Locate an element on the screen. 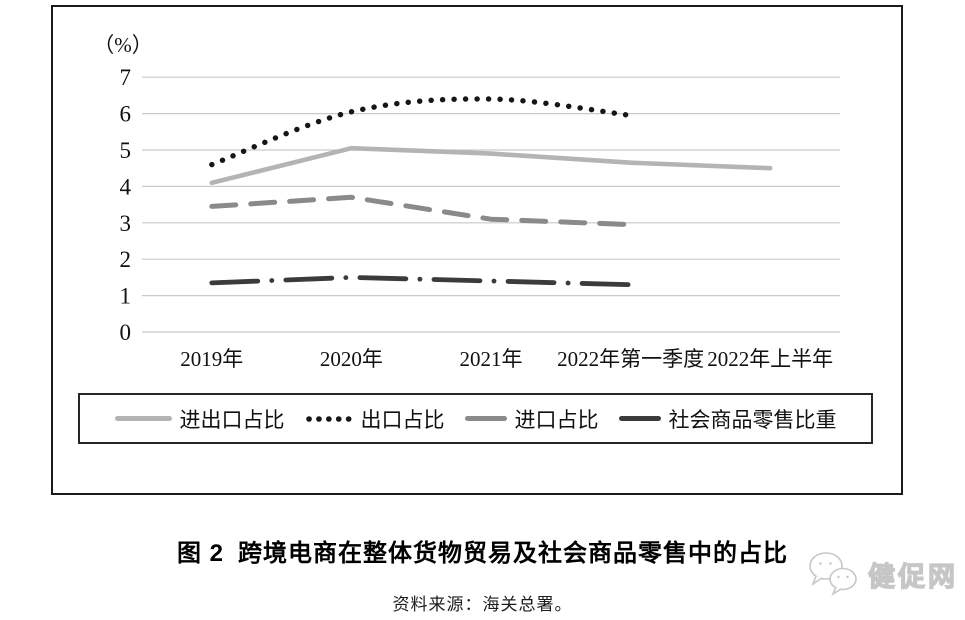 Image resolution: width=965 pixels, height=620 pixels. legend-item-import-export-share: 进出口占比 is located at coordinates (199, 419).